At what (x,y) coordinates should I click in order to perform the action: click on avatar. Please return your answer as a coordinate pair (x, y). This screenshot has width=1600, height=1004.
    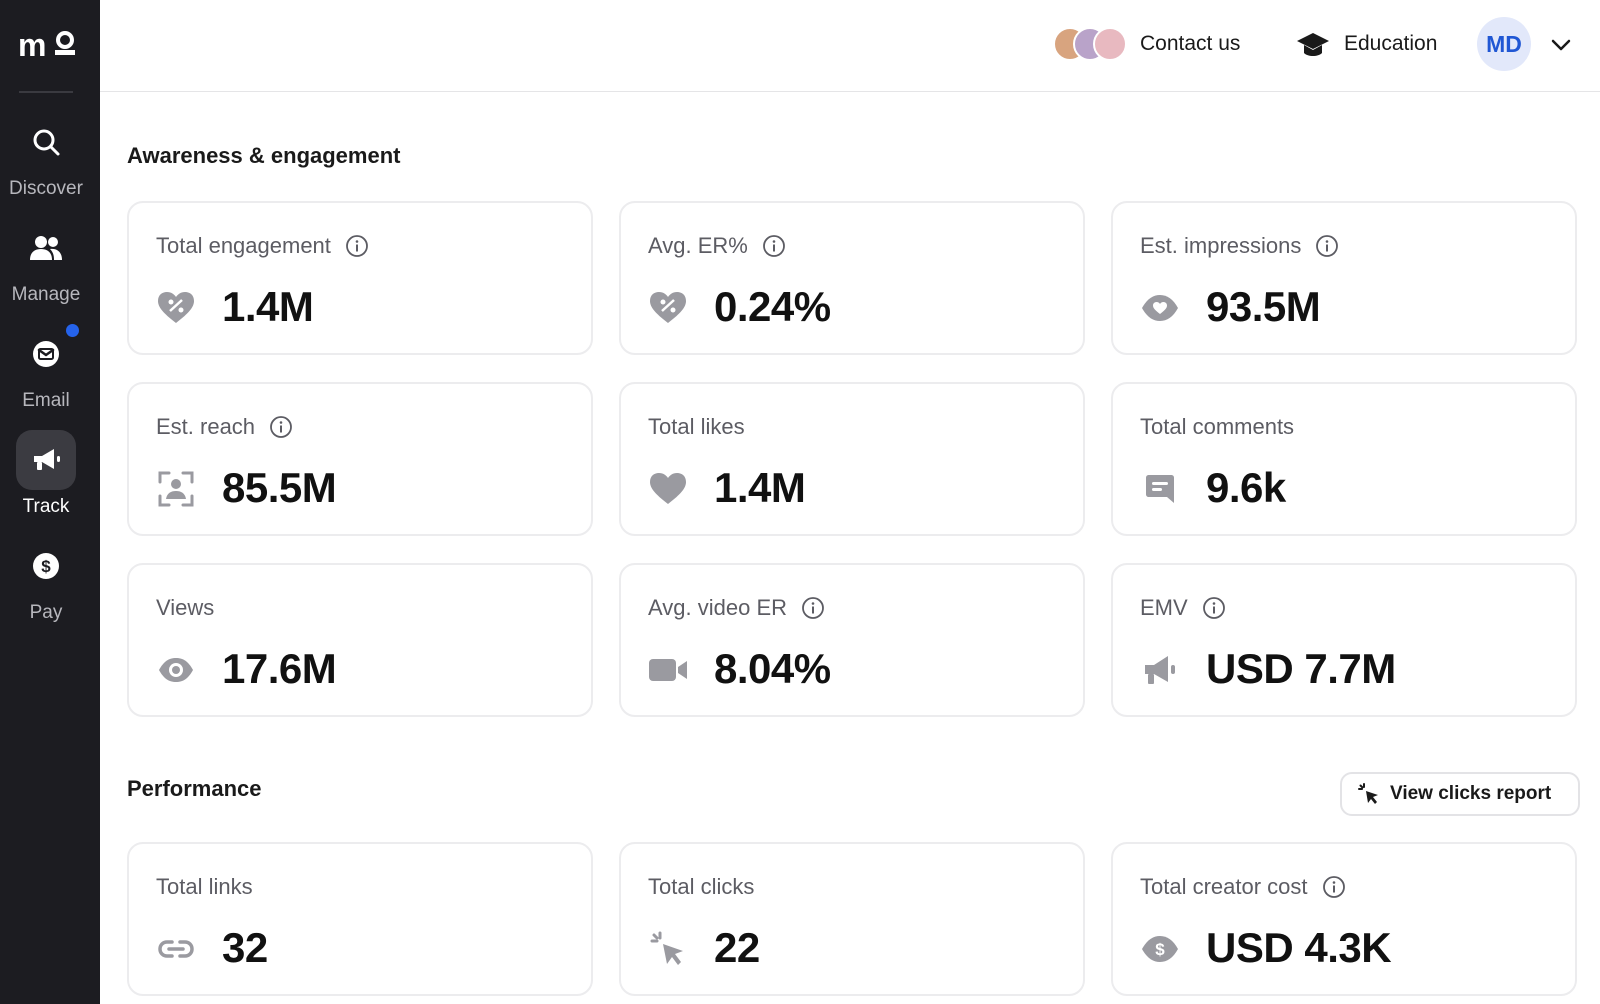
    Looking at the image, I should click on (1110, 44).